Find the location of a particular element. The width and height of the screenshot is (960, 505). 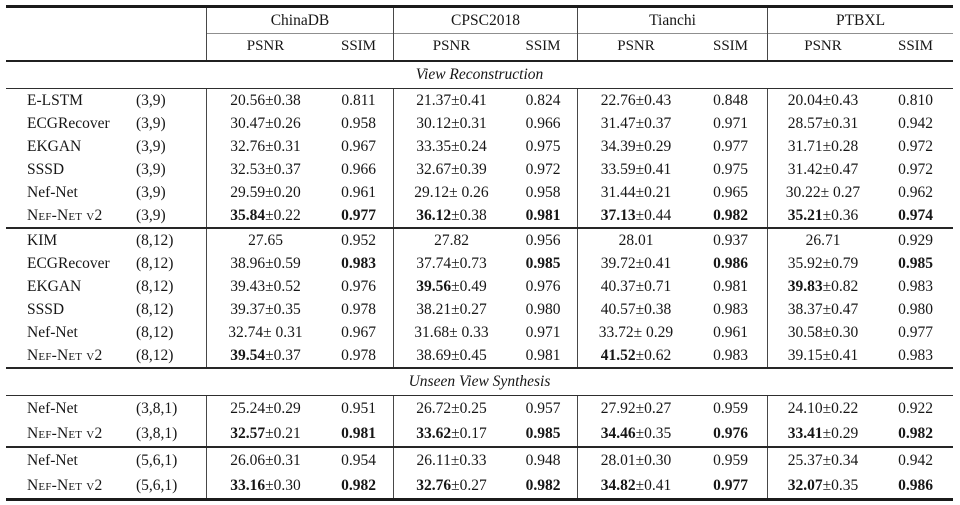

psnr-value-cell: 38.37±0.47 is located at coordinates (822, 309).